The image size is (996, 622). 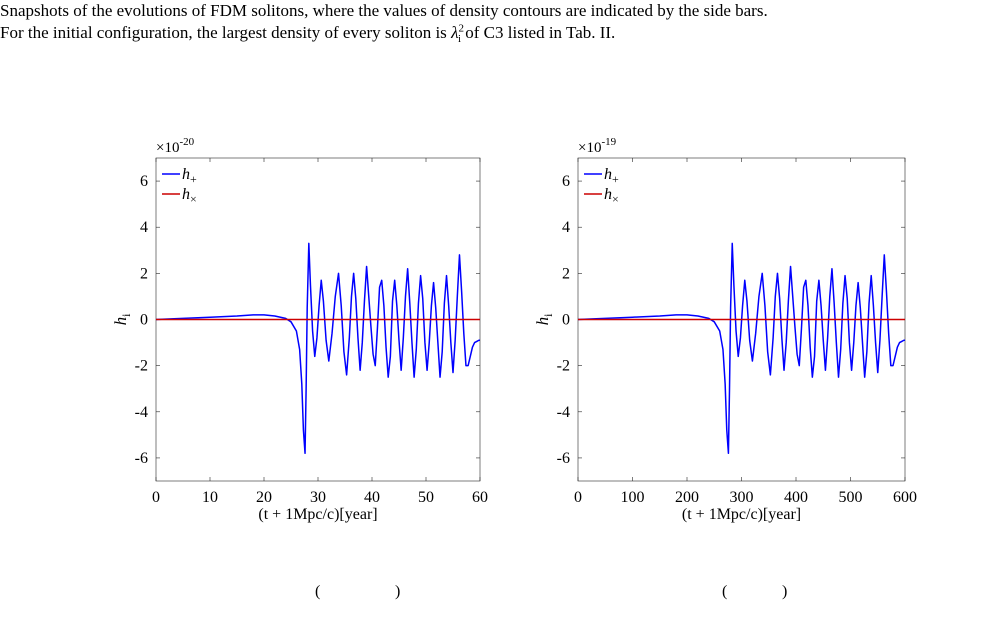 I want to click on x-tick-label: 400, so click(x=796, y=497).